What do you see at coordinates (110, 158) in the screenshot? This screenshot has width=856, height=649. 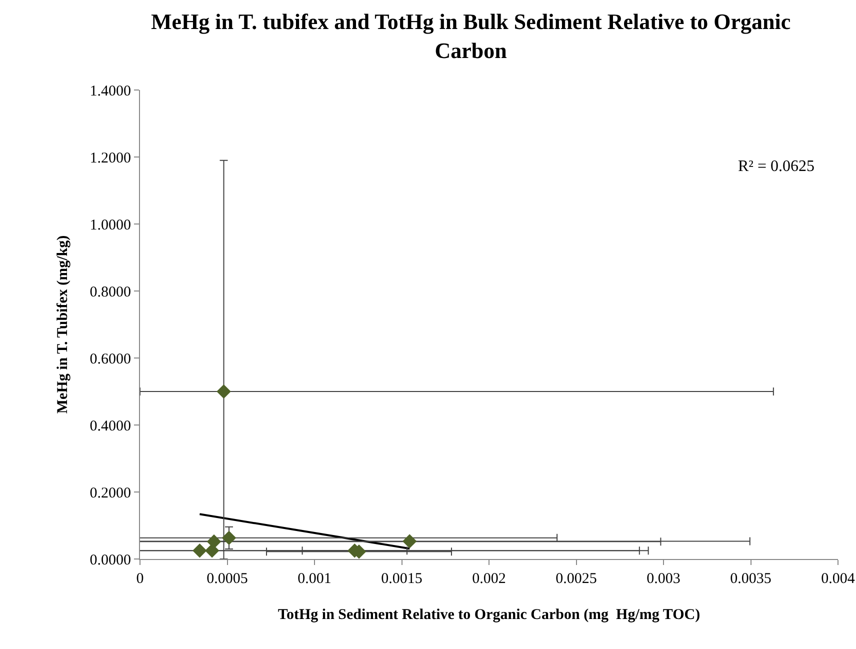 I see `y-tick-label: 1.2000` at bounding box center [110, 158].